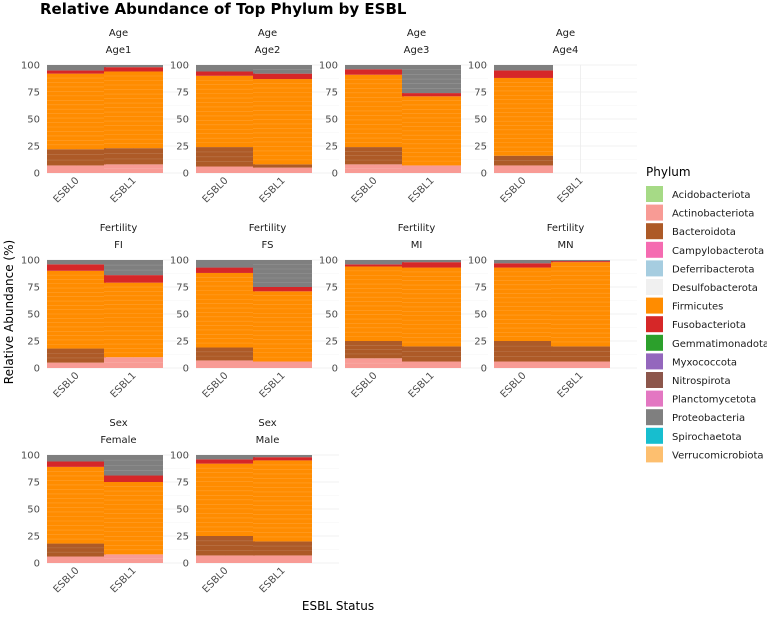 The height and width of the screenshot is (621, 767). Describe the element at coordinates (704, 362) in the screenshot. I see `legend-label: Myxococcota` at that location.